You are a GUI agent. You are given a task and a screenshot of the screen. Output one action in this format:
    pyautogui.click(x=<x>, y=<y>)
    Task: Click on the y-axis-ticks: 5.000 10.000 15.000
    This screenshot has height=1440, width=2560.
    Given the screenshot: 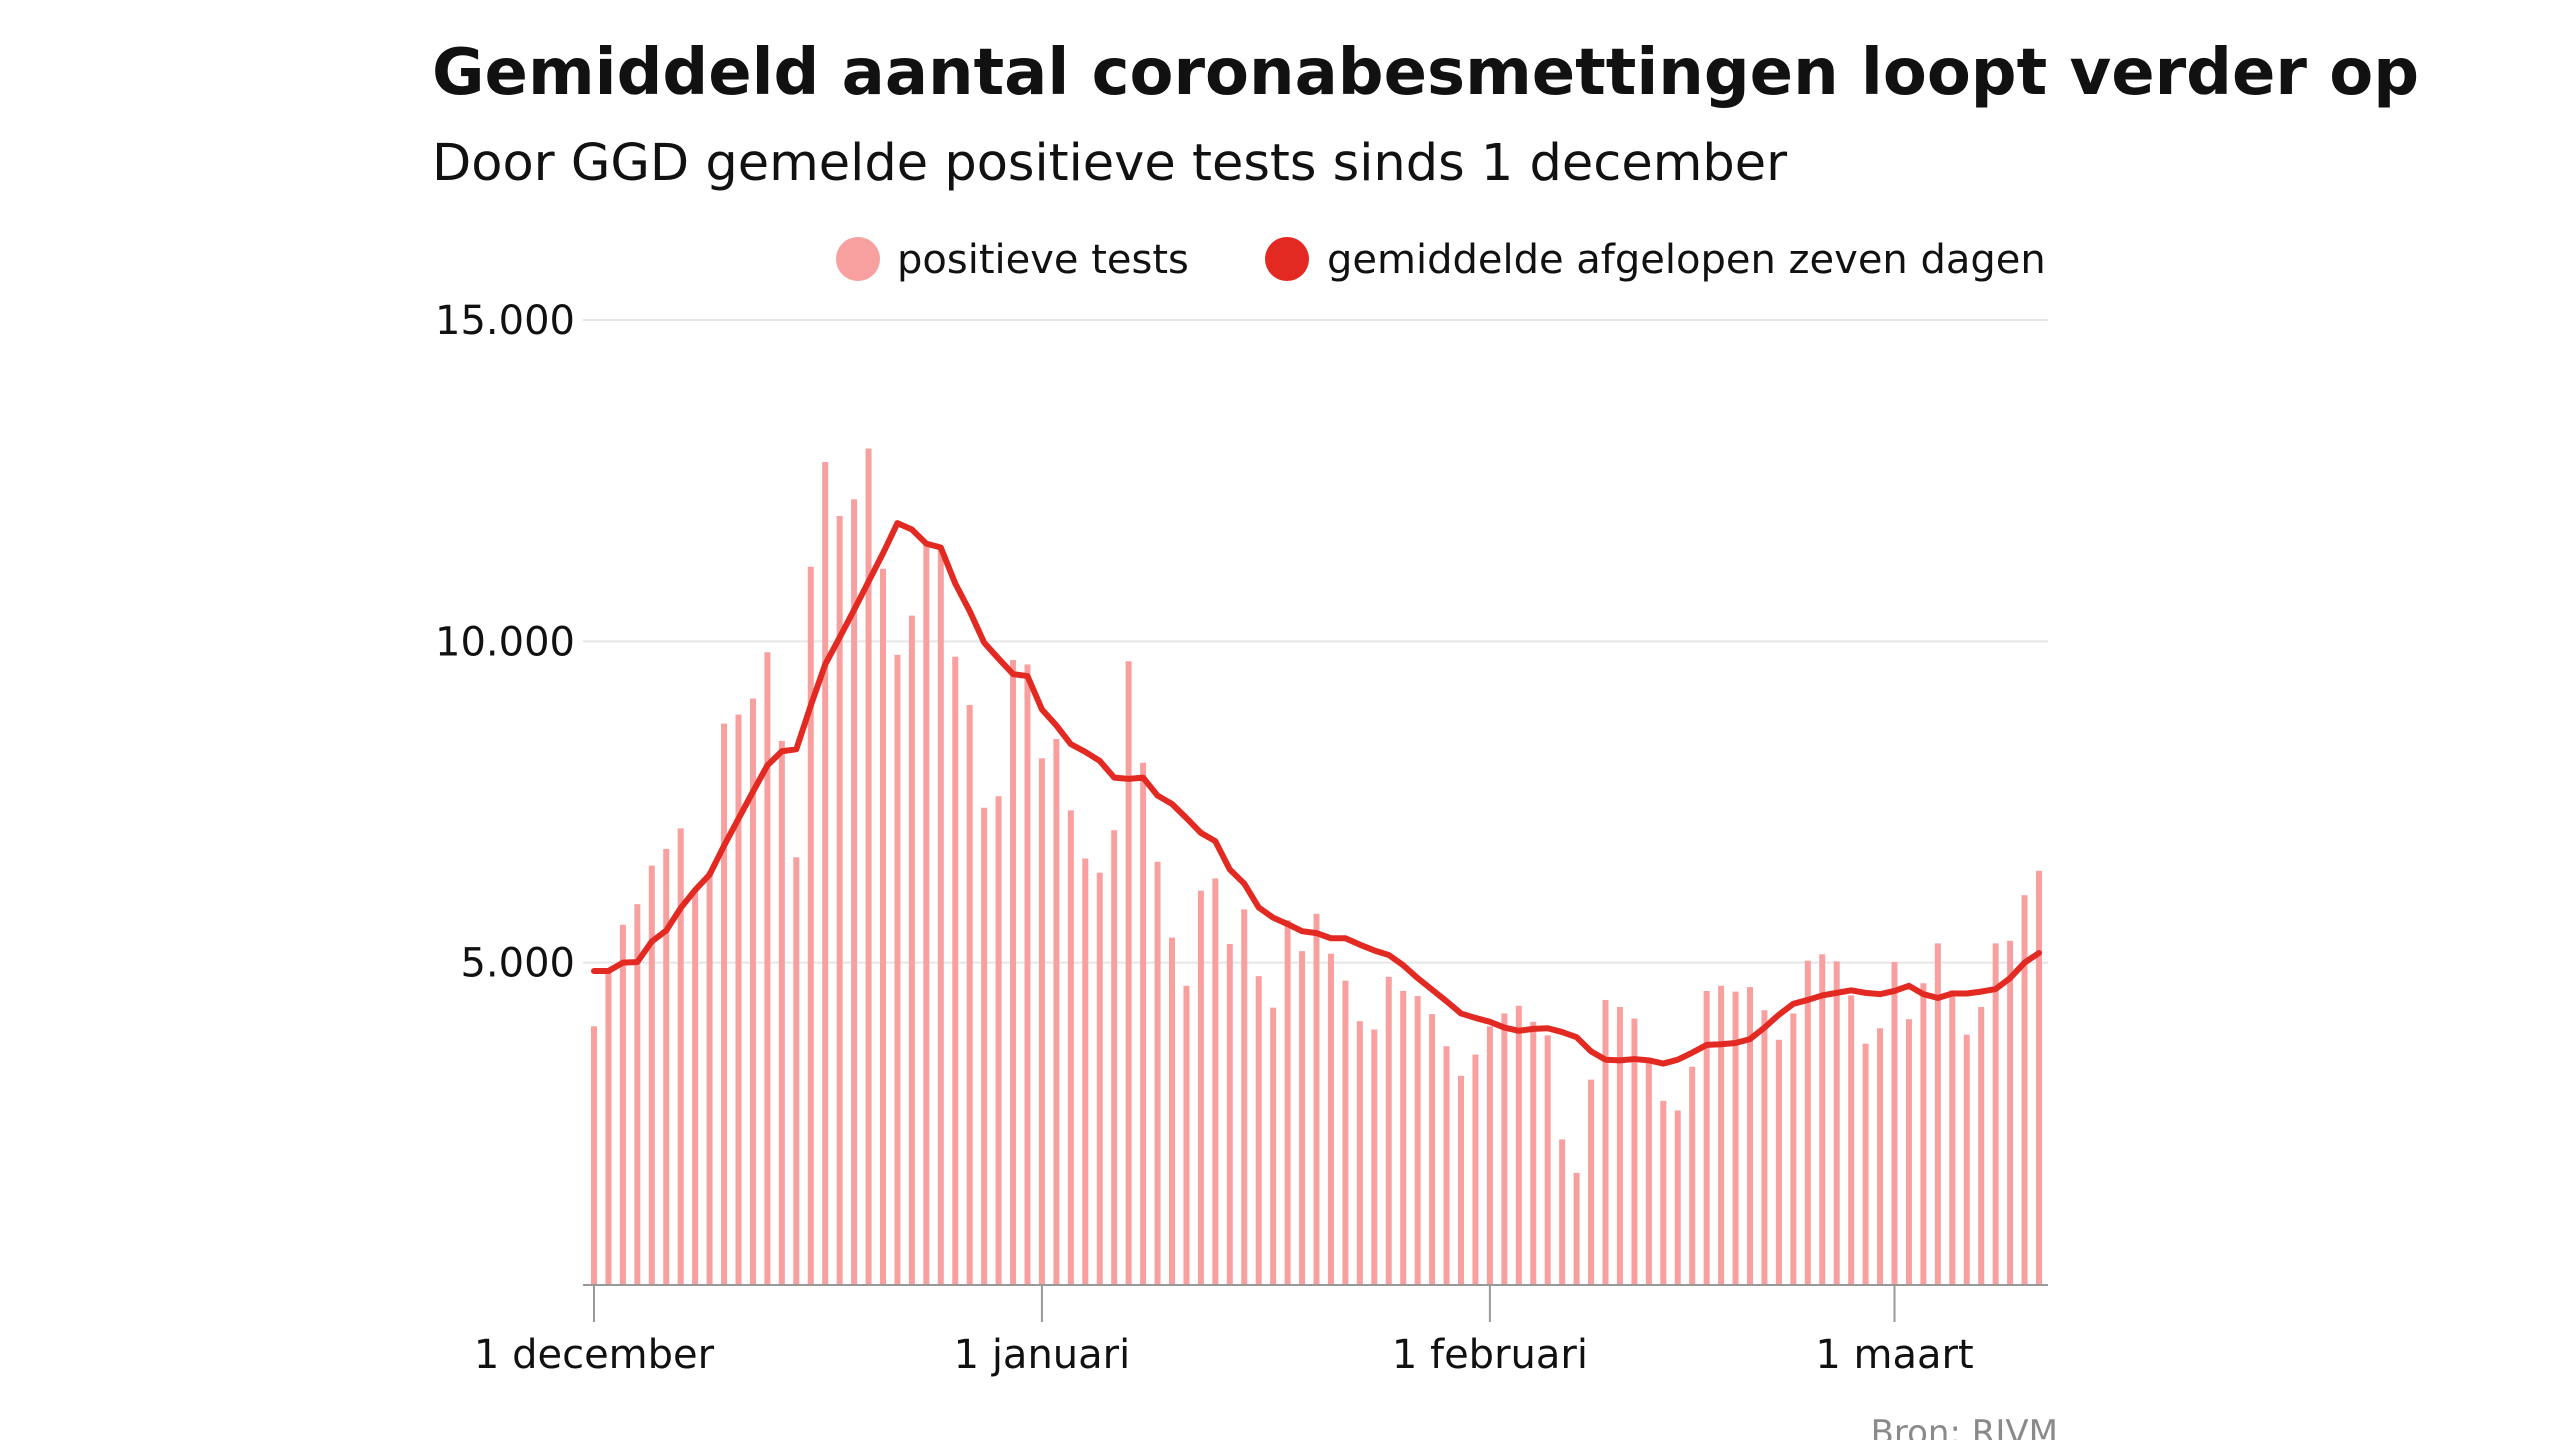 What is the action you would take?
    pyautogui.click(x=505, y=642)
    